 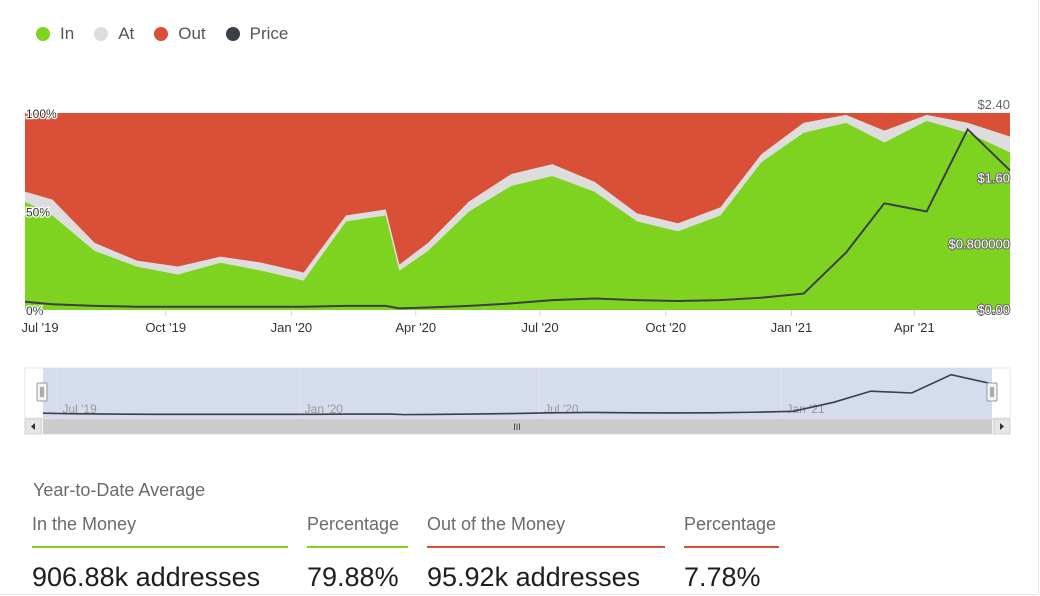 I want to click on stat-rule-out-pct, so click(x=731, y=547).